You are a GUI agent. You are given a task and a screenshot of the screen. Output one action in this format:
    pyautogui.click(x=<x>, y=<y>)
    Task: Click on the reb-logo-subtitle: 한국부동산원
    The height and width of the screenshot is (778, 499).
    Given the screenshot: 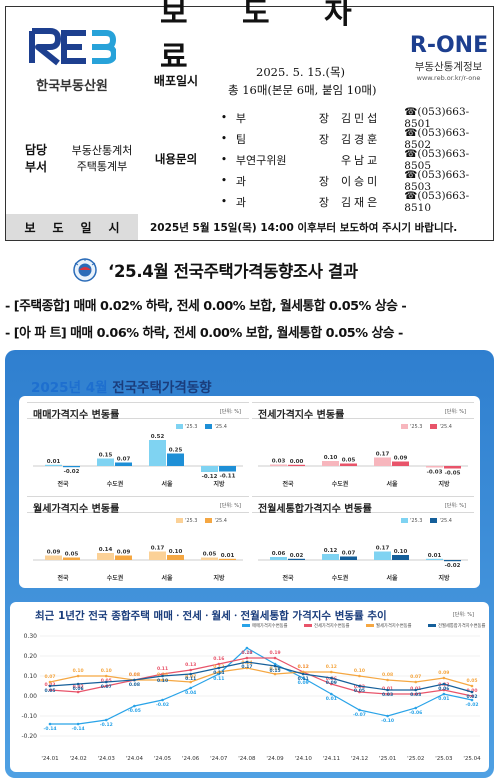 What is the action you would take?
    pyautogui.click(x=72, y=86)
    